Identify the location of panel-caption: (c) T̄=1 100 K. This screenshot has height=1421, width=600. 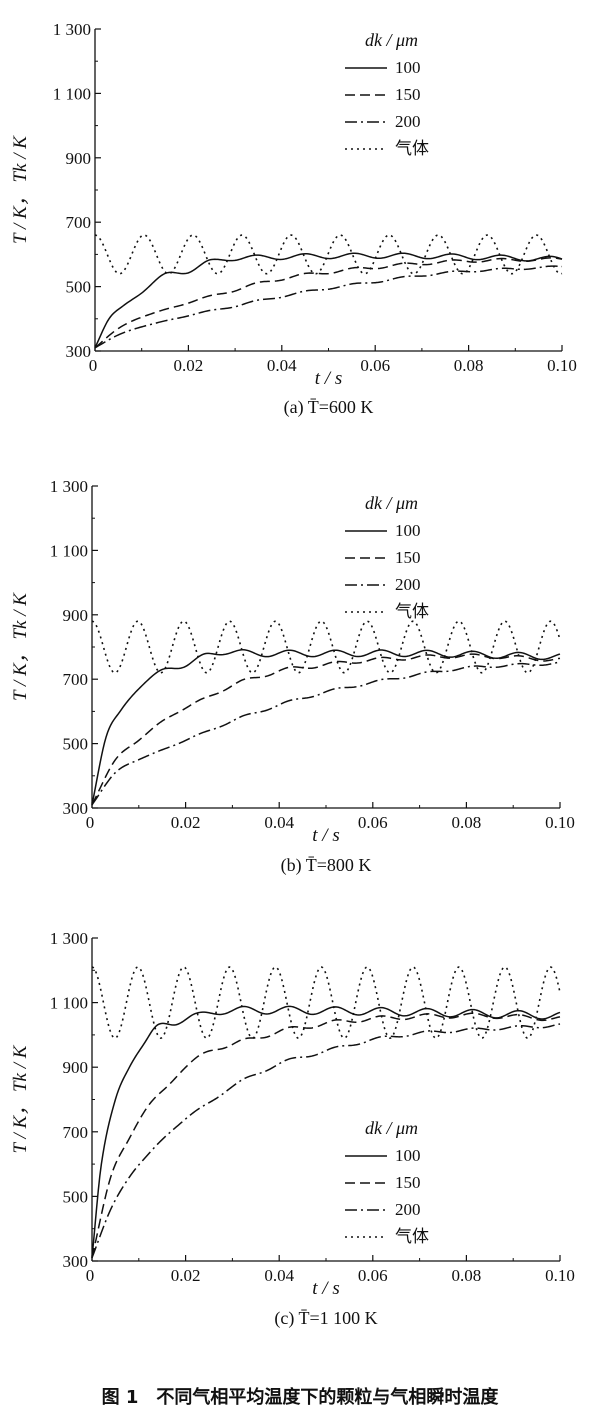
(325, 1318).